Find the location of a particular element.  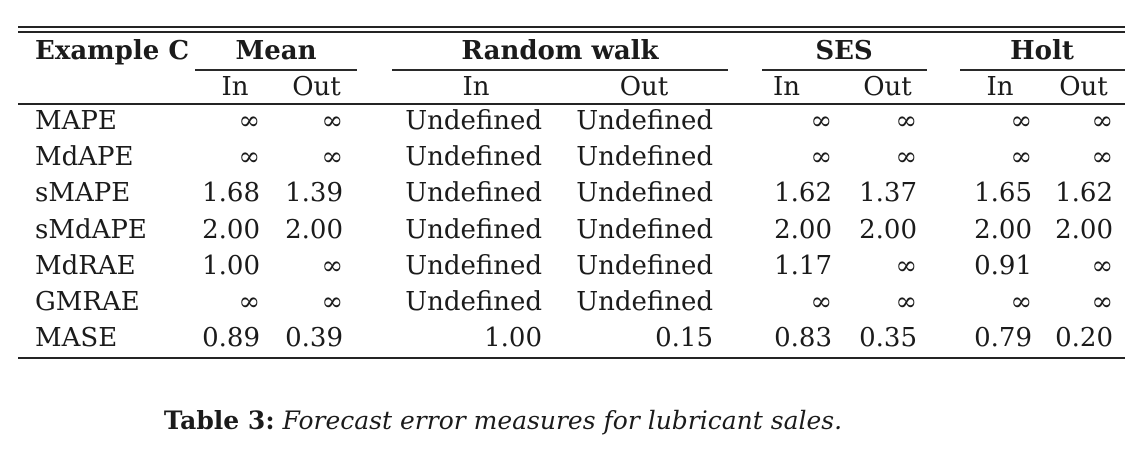

cell-gmrae-mean-out: ∞ is located at coordinates (332, 302).